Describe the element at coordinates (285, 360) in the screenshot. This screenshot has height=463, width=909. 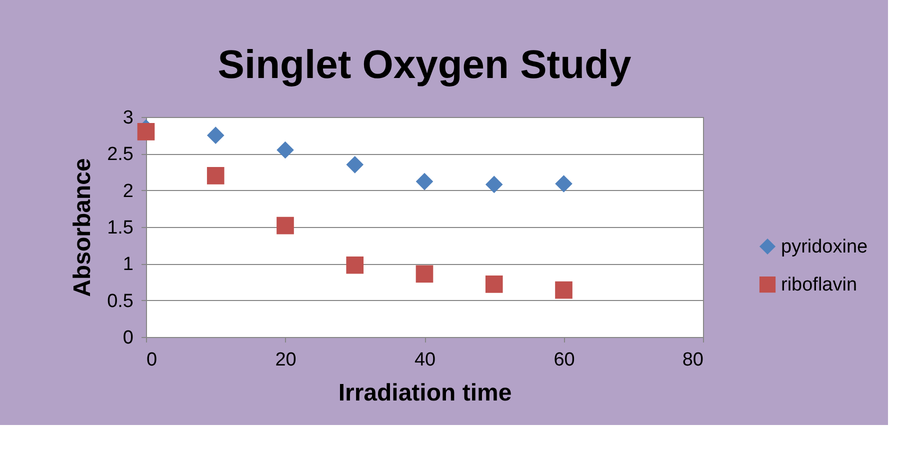
I see `x-tick-label: 20` at that location.